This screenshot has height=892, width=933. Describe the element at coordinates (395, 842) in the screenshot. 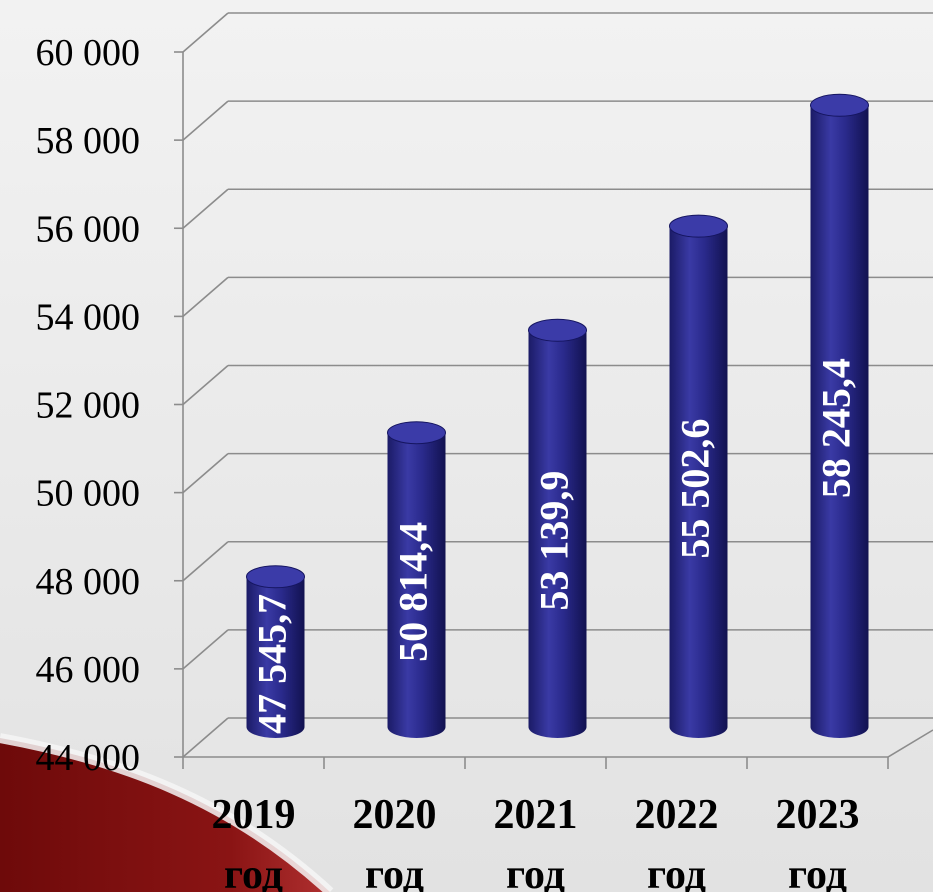

I see `x-tick-label: 2020 год` at that location.